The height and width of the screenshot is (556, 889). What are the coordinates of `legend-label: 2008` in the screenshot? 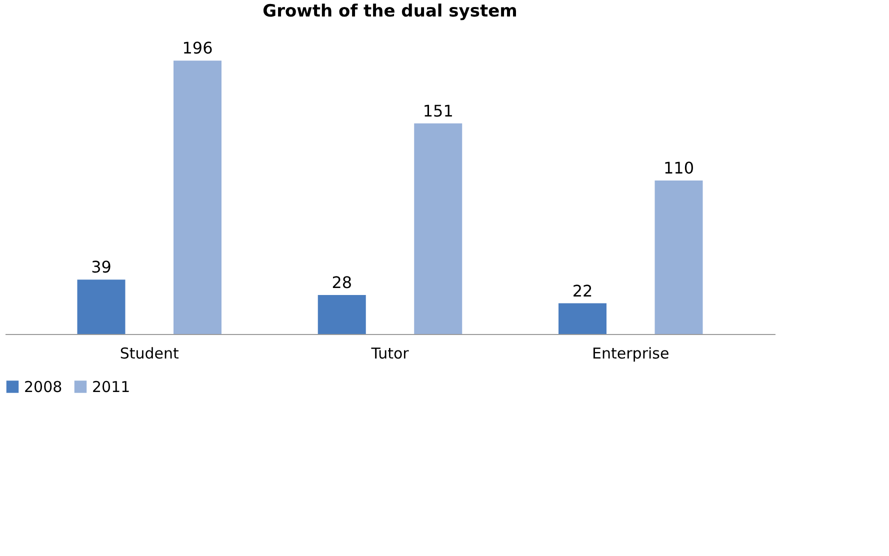 It's located at (43, 387).